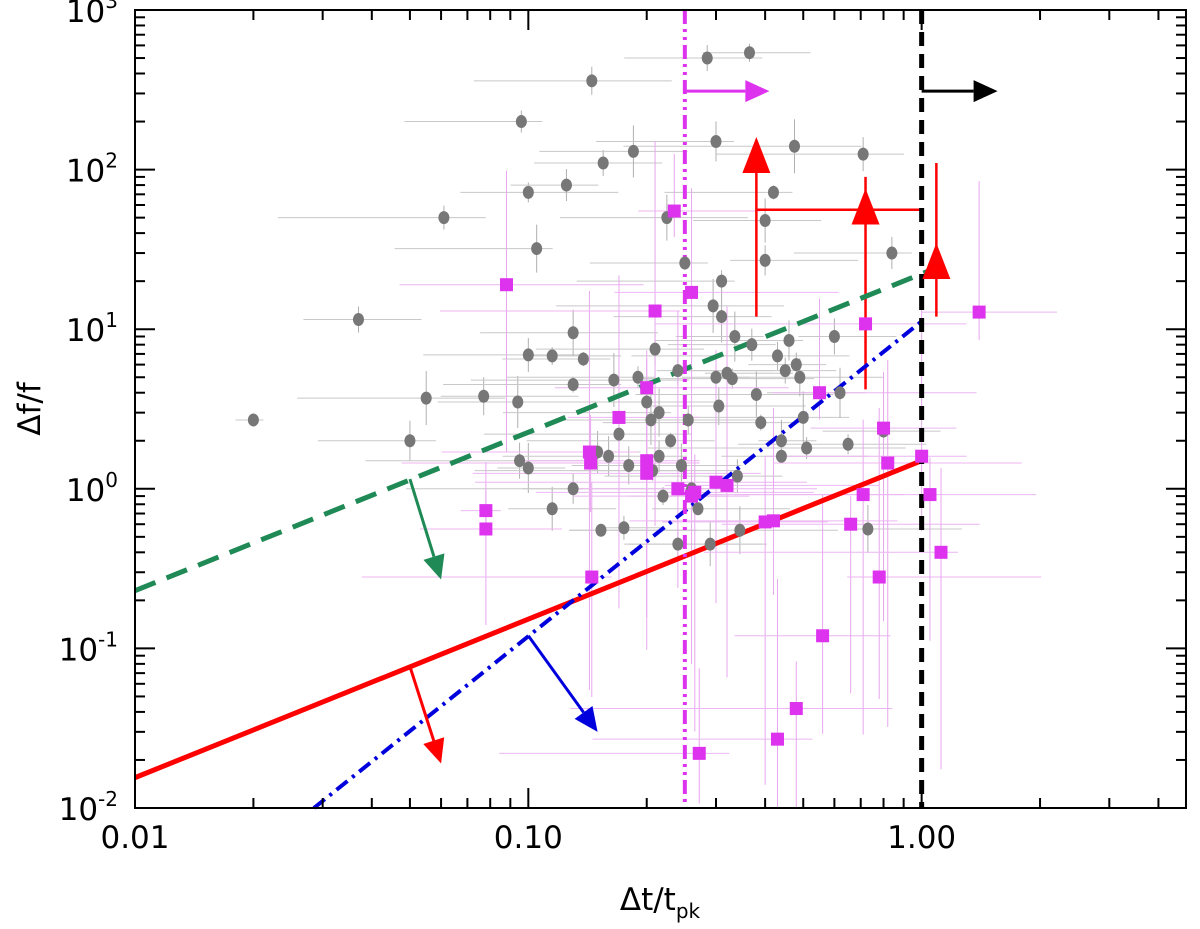 The height and width of the screenshot is (929, 1200). Describe the element at coordinates (556, 674) in the screenshot. I see `blue-arrow-shaft` at that location.